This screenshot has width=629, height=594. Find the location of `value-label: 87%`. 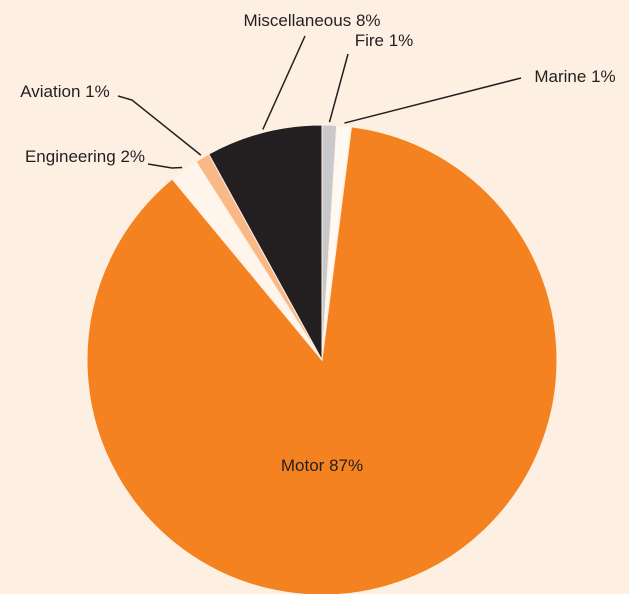

value-label: 87% is located at coordinates (346, 465).